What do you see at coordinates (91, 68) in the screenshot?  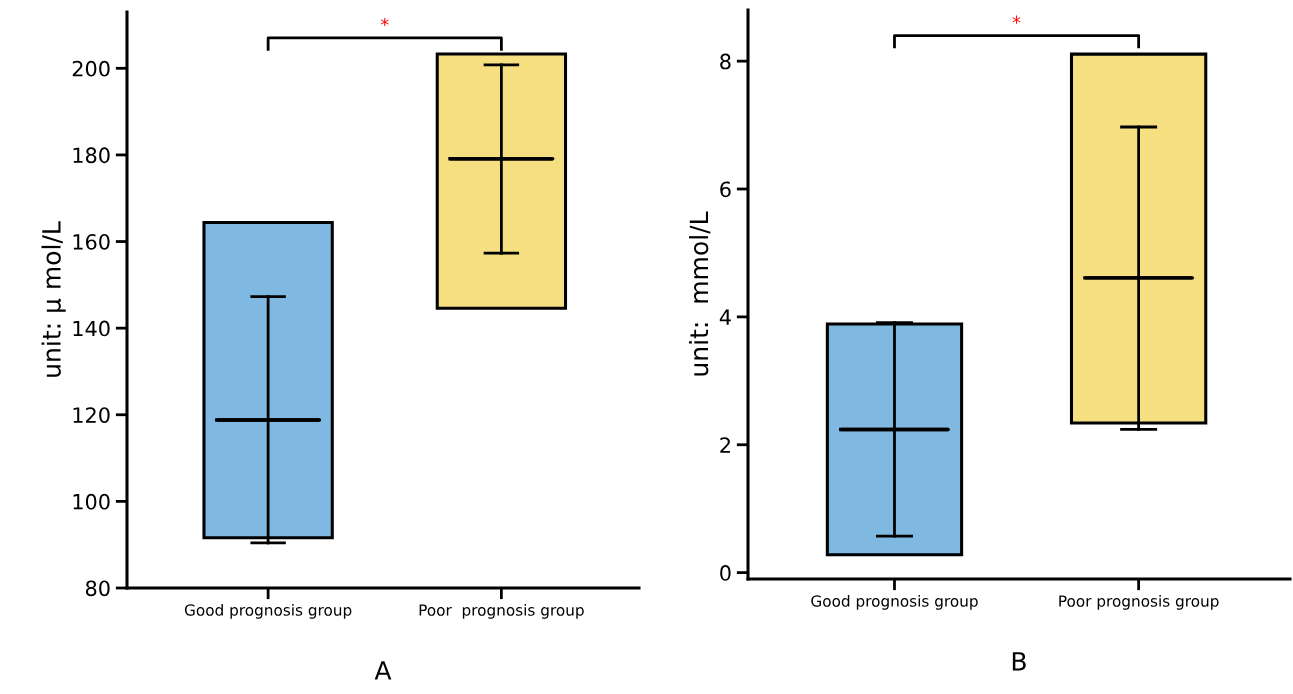 I see `y-tick-label: 200` at bounding box center [91, 68].